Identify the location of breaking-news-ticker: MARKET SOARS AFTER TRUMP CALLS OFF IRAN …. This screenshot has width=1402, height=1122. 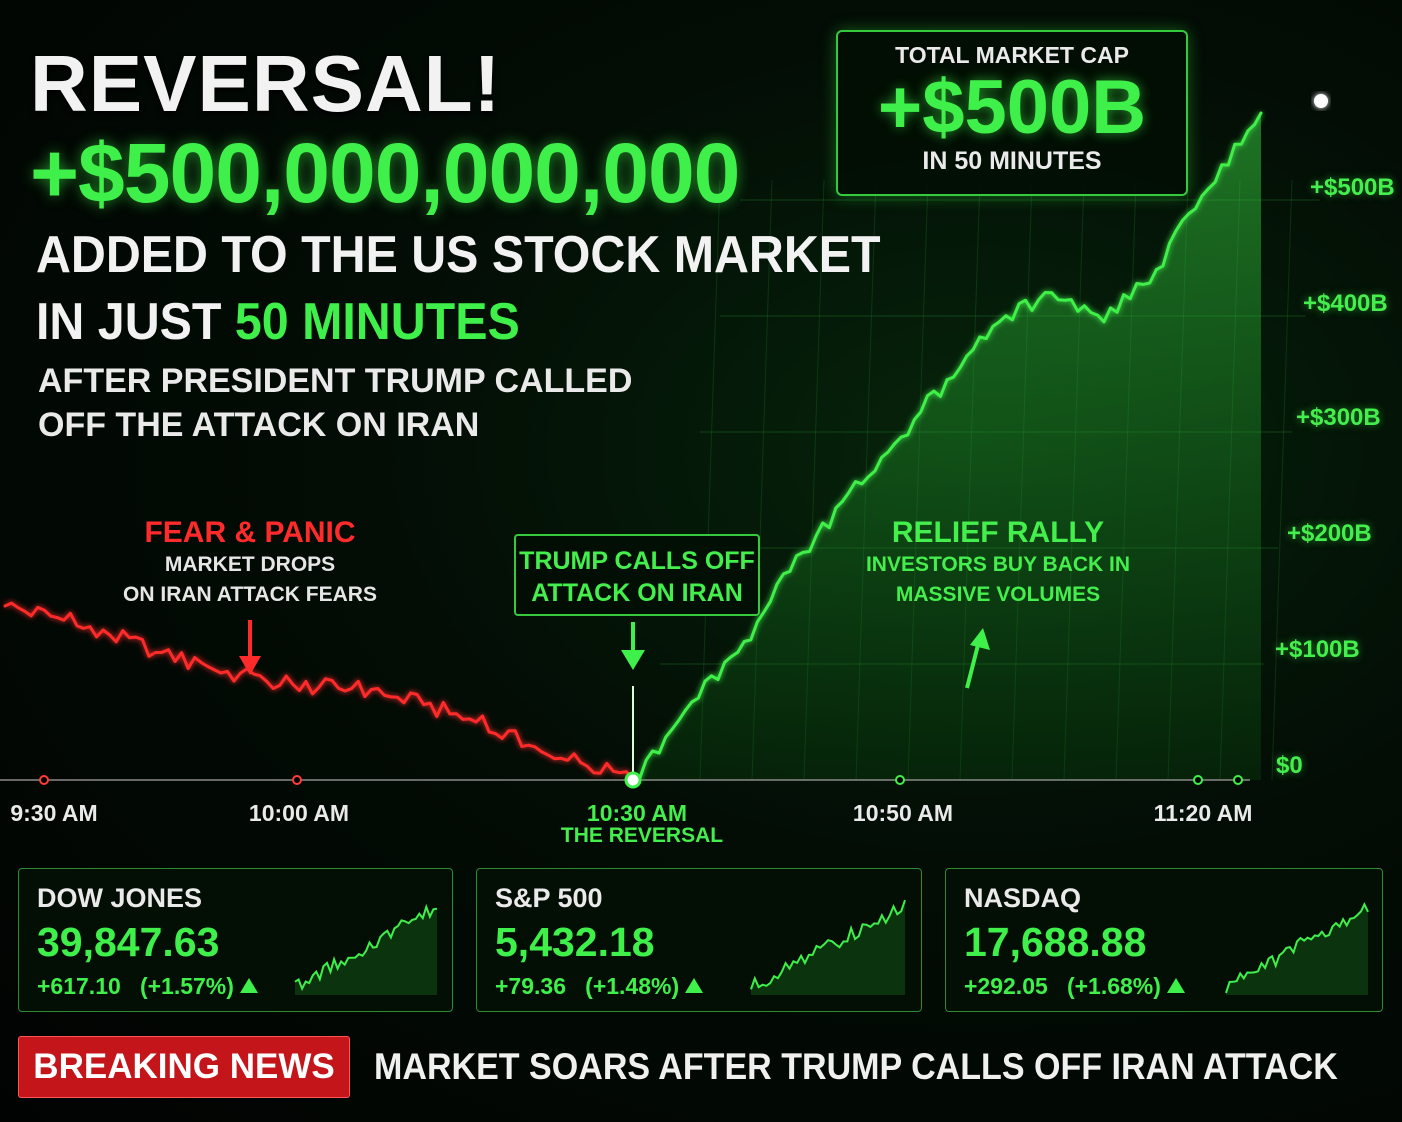
(856, 1066).